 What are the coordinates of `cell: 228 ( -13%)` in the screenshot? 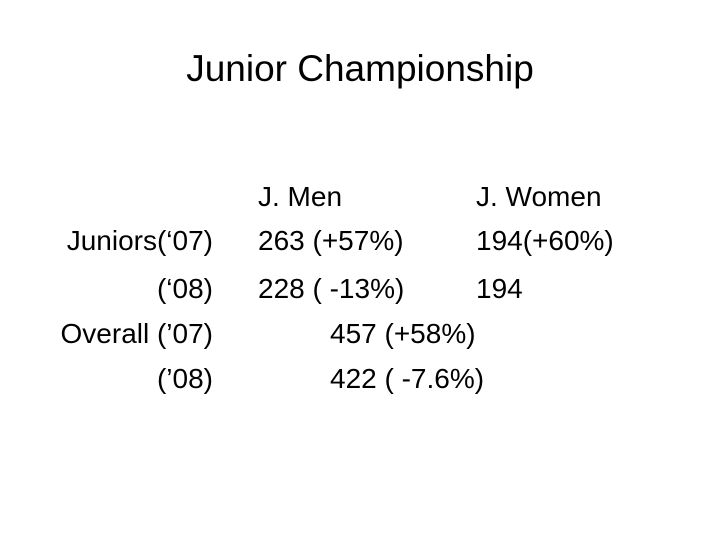 It's located at (331, 288).